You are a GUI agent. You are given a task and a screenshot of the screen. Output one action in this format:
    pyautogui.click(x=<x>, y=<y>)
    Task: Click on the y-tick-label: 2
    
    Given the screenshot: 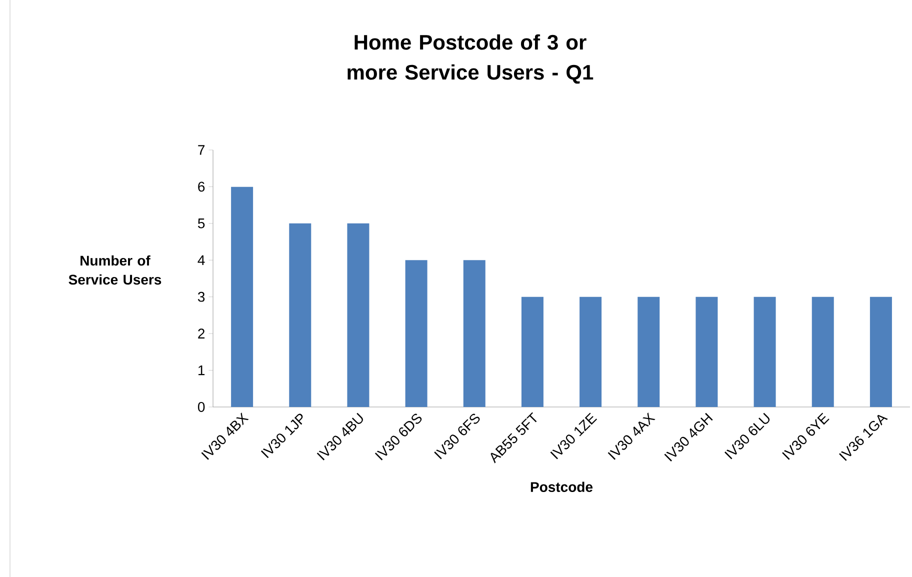 What is the action you would take?
    pyautogui.click(x=201, y=333)
    